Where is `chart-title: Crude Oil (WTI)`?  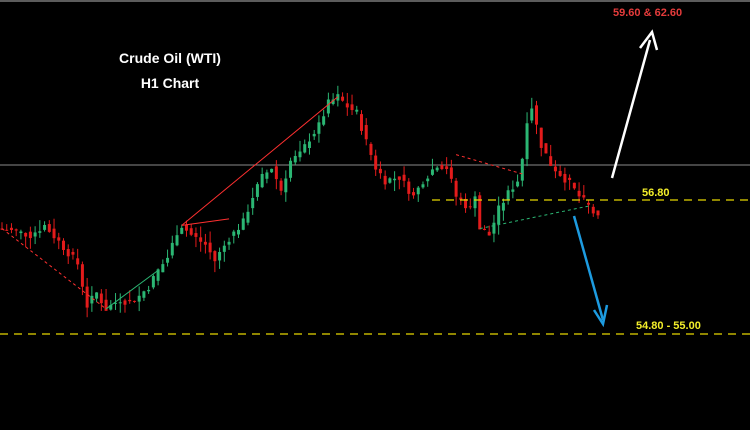 chart-title: Crude Oil (WTI) is located at coordinates (170, 58).